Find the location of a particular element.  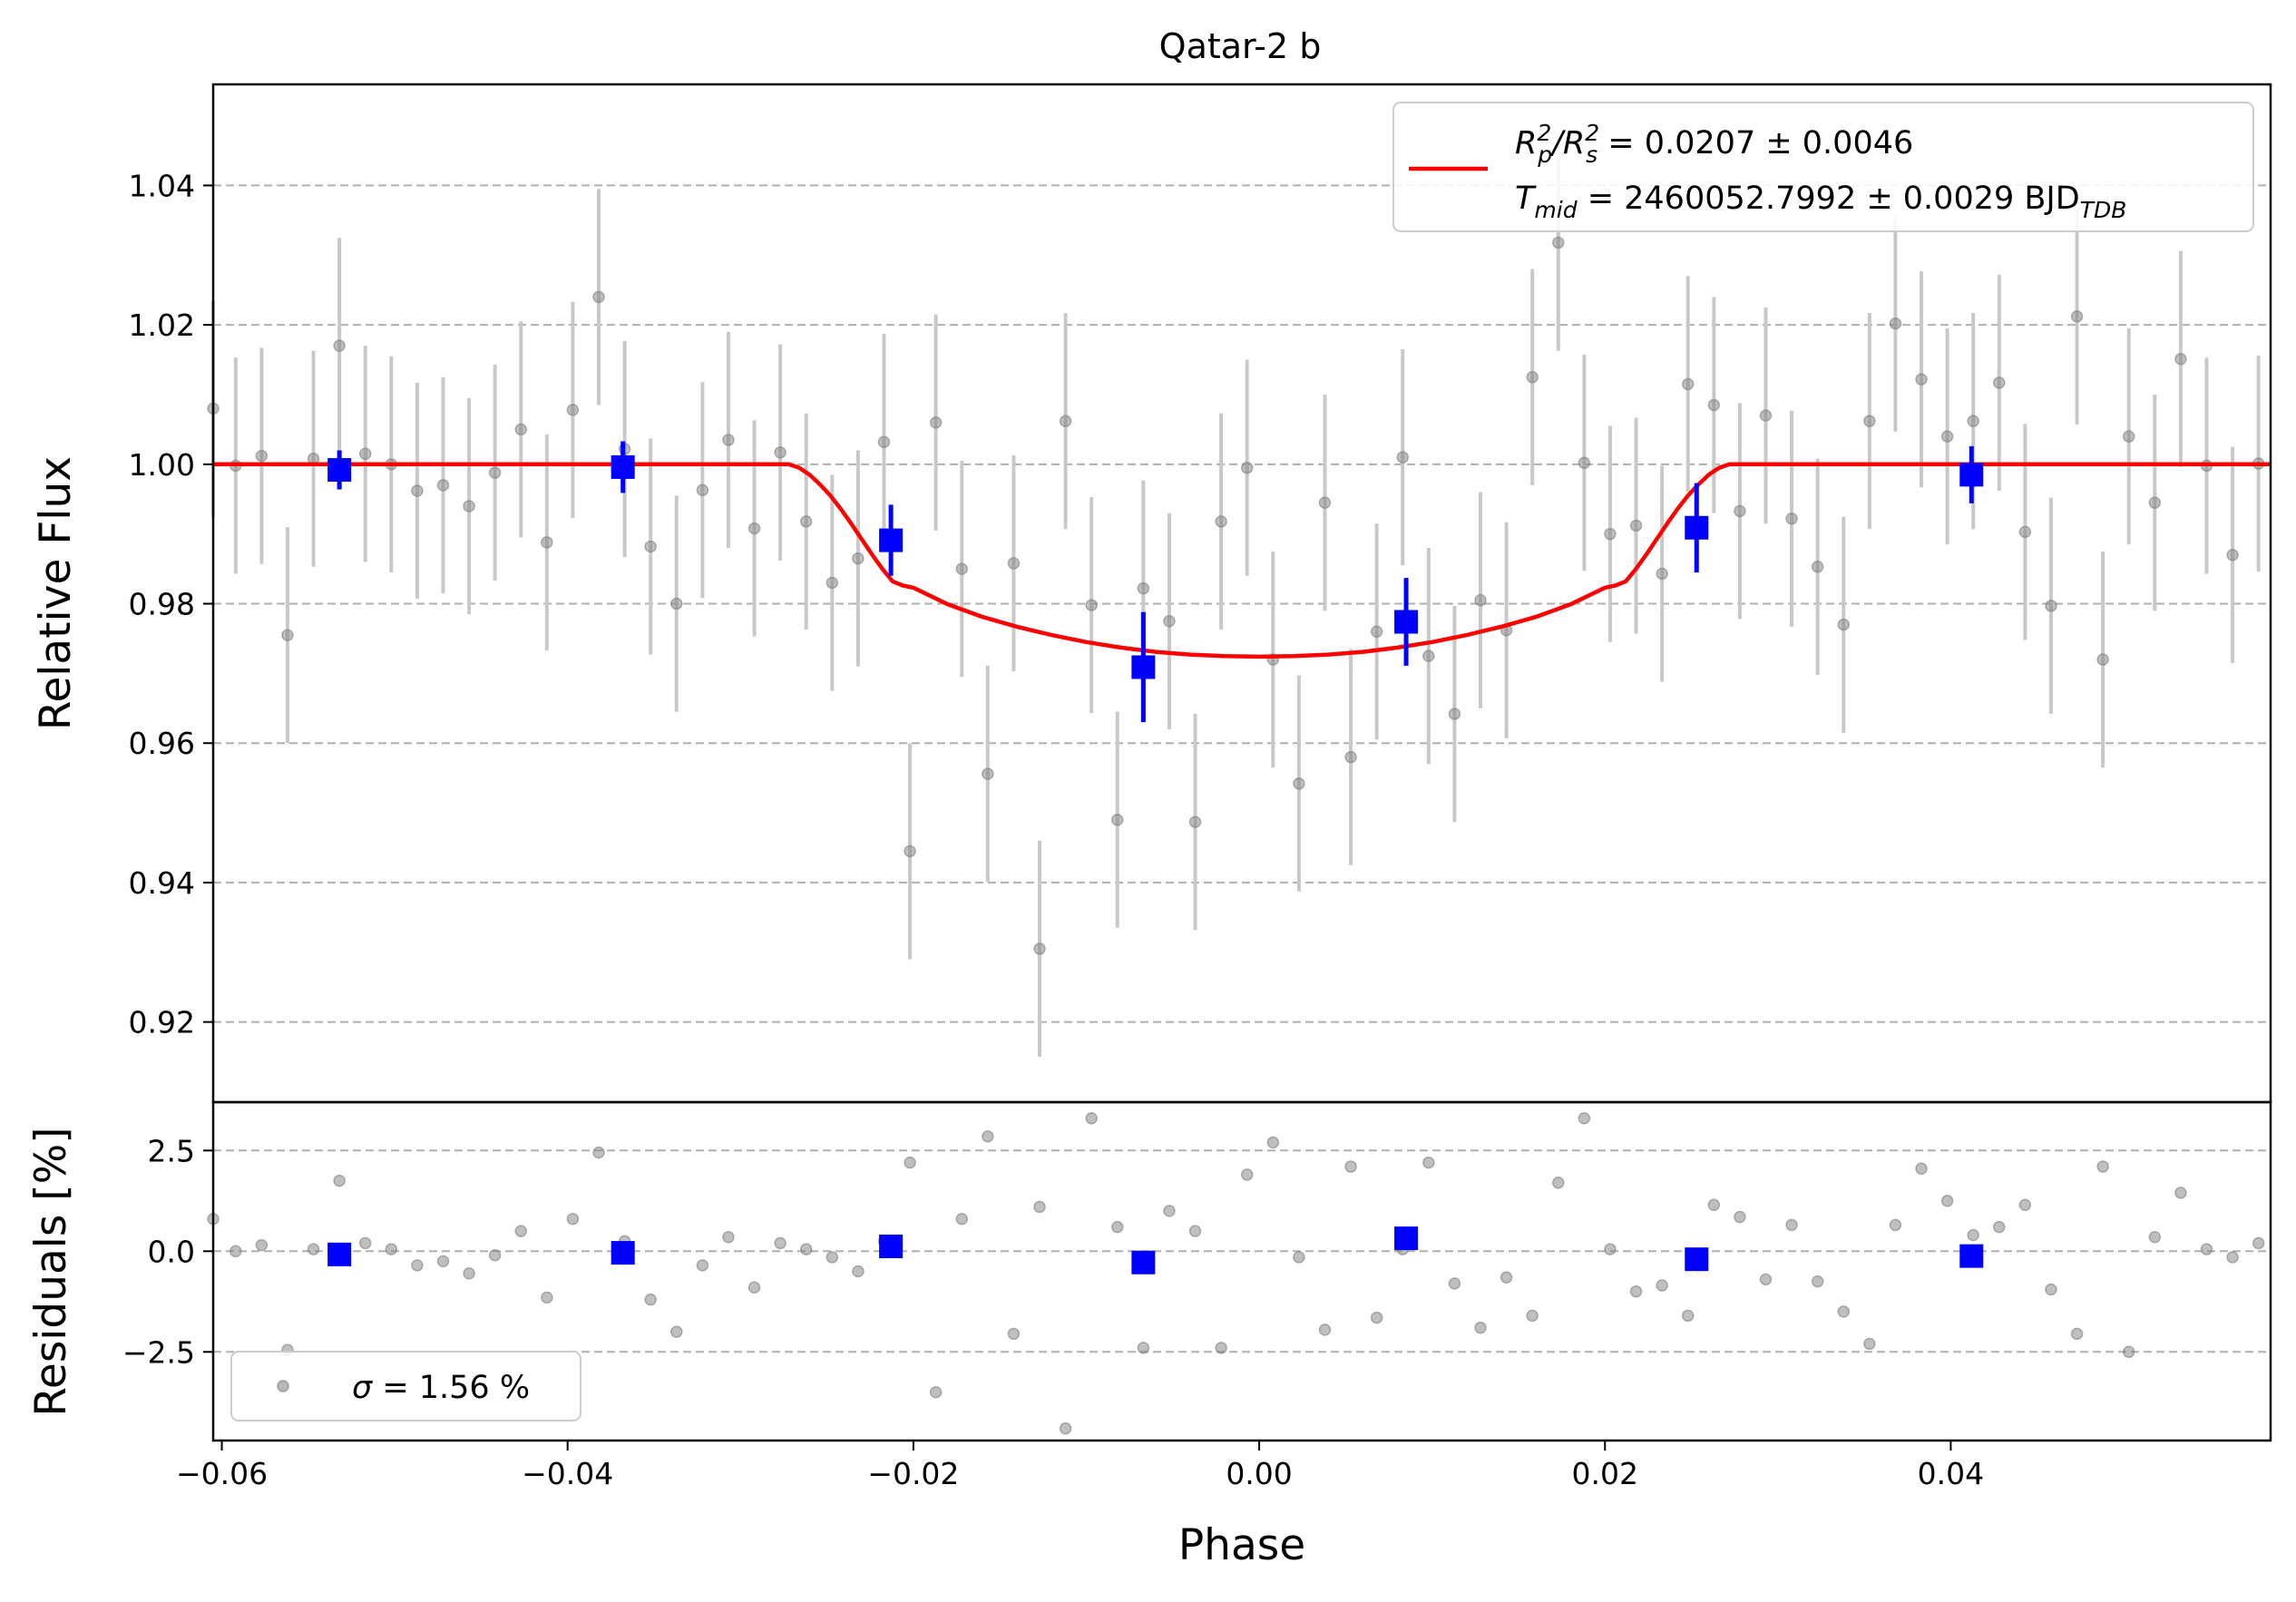

transit-model-curve is located at coordinates (1242, 560).